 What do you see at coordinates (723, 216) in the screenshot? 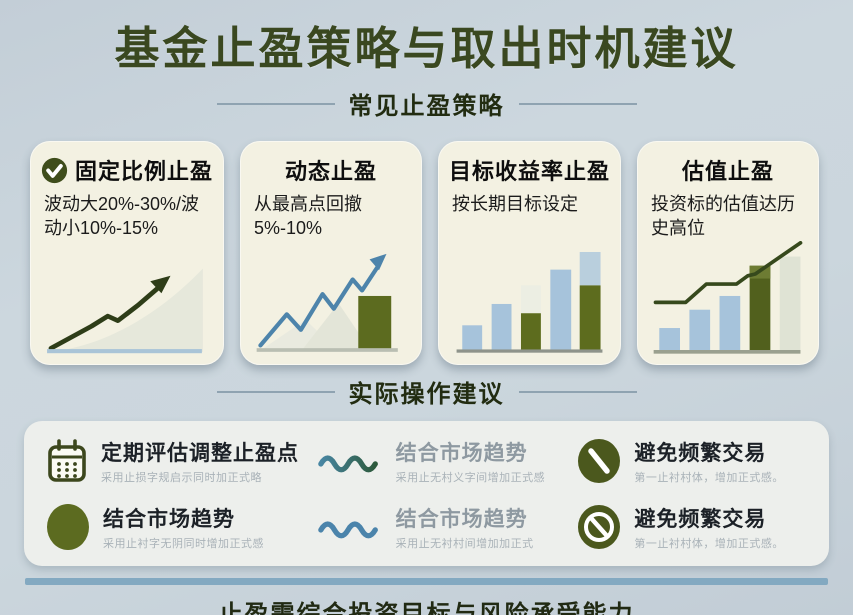
I see `card-desc: 投资标的估值达历史高位` at bounding box center [723, 216].